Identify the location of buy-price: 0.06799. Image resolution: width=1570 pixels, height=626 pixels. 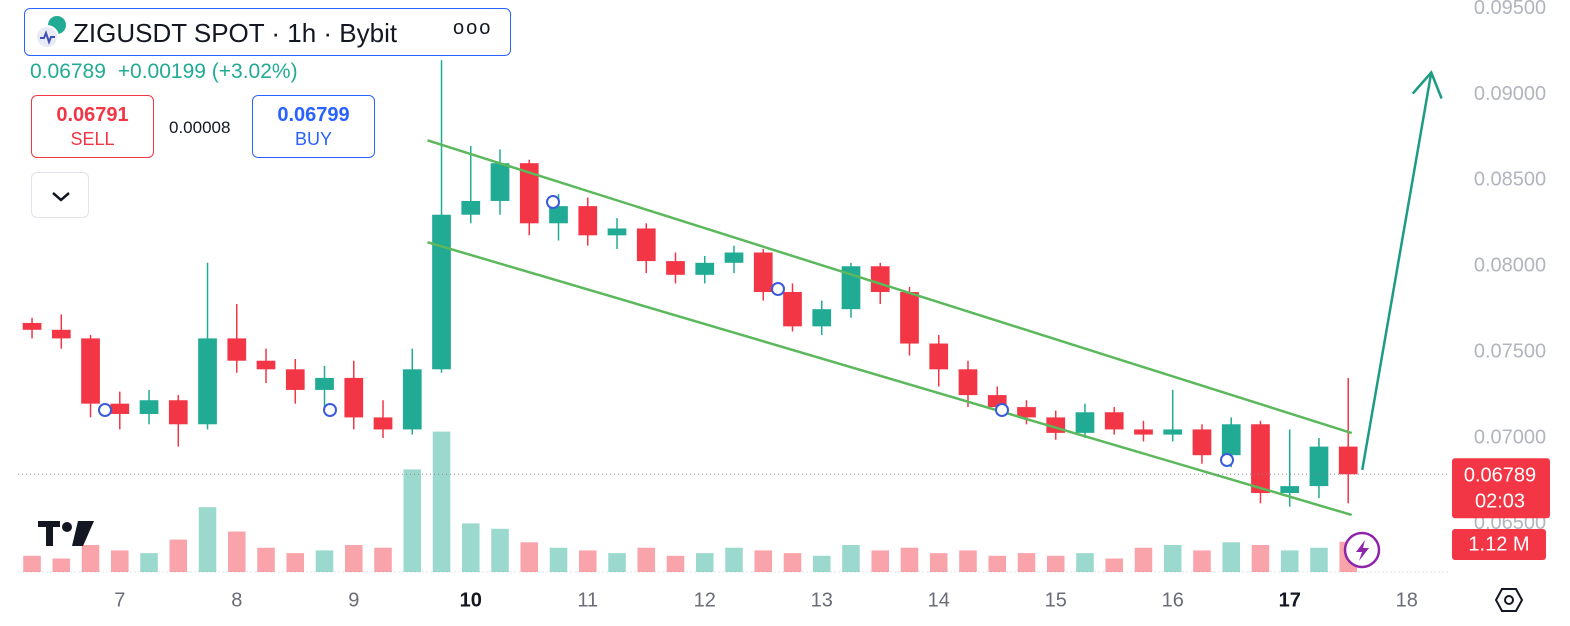
(313, 115).